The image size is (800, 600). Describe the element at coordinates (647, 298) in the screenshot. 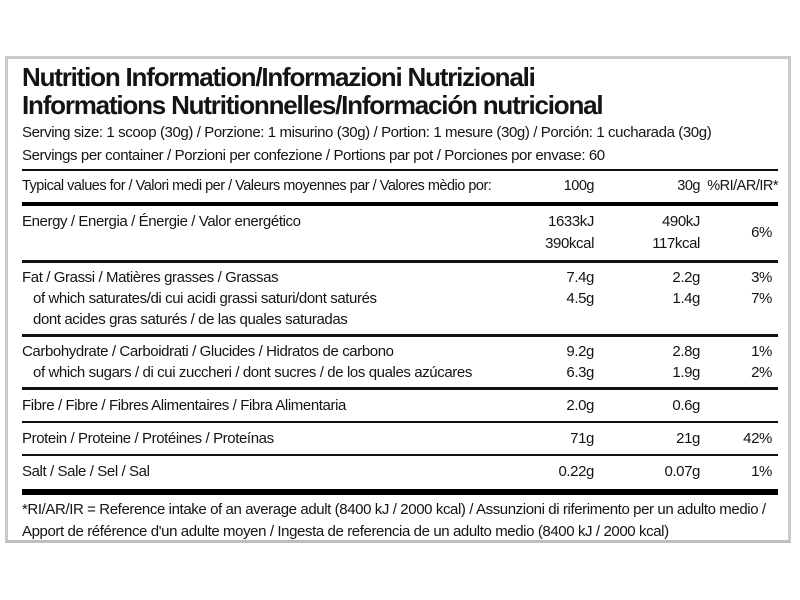

I see `value-30g-cell: 2.2g 1.4g` at that location.